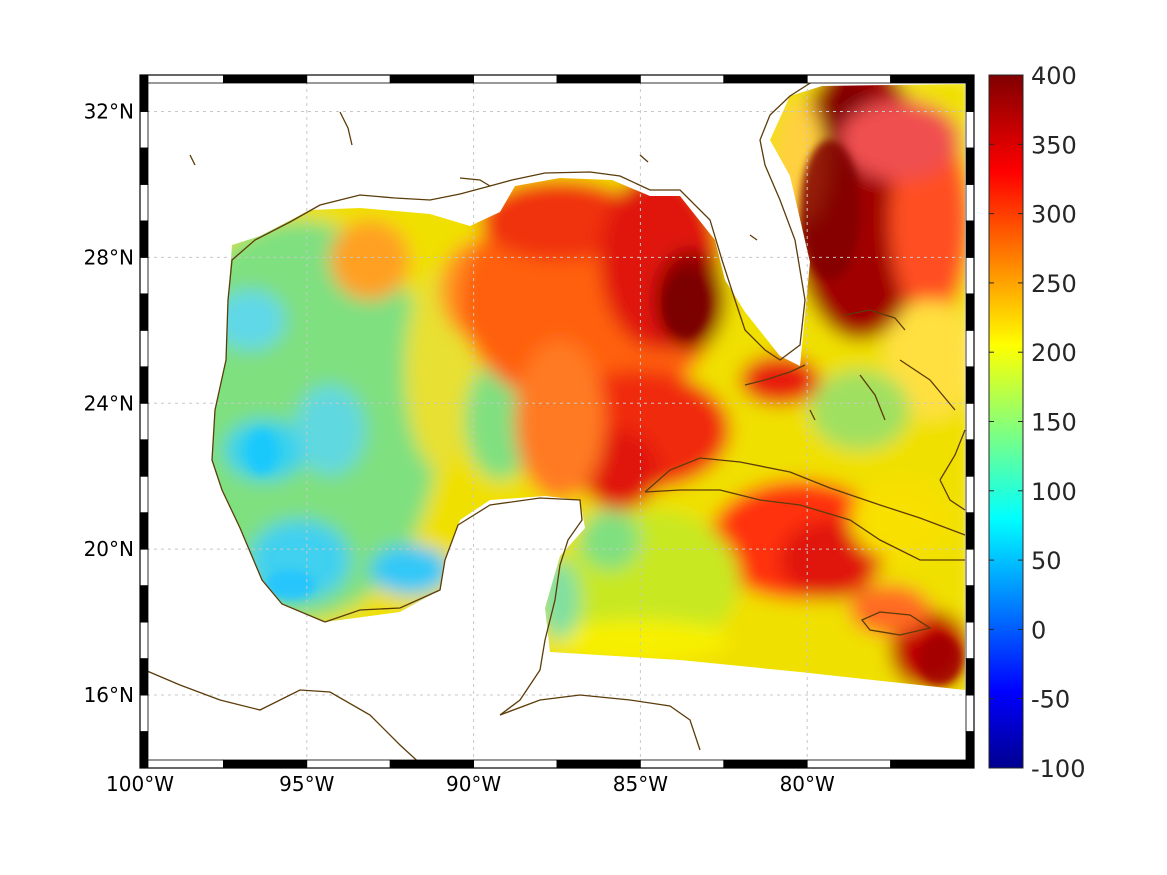  Describe the element at coordinates (1054, 353) in the screenshot. I see `colorbar-tick-label: 200` at that location.